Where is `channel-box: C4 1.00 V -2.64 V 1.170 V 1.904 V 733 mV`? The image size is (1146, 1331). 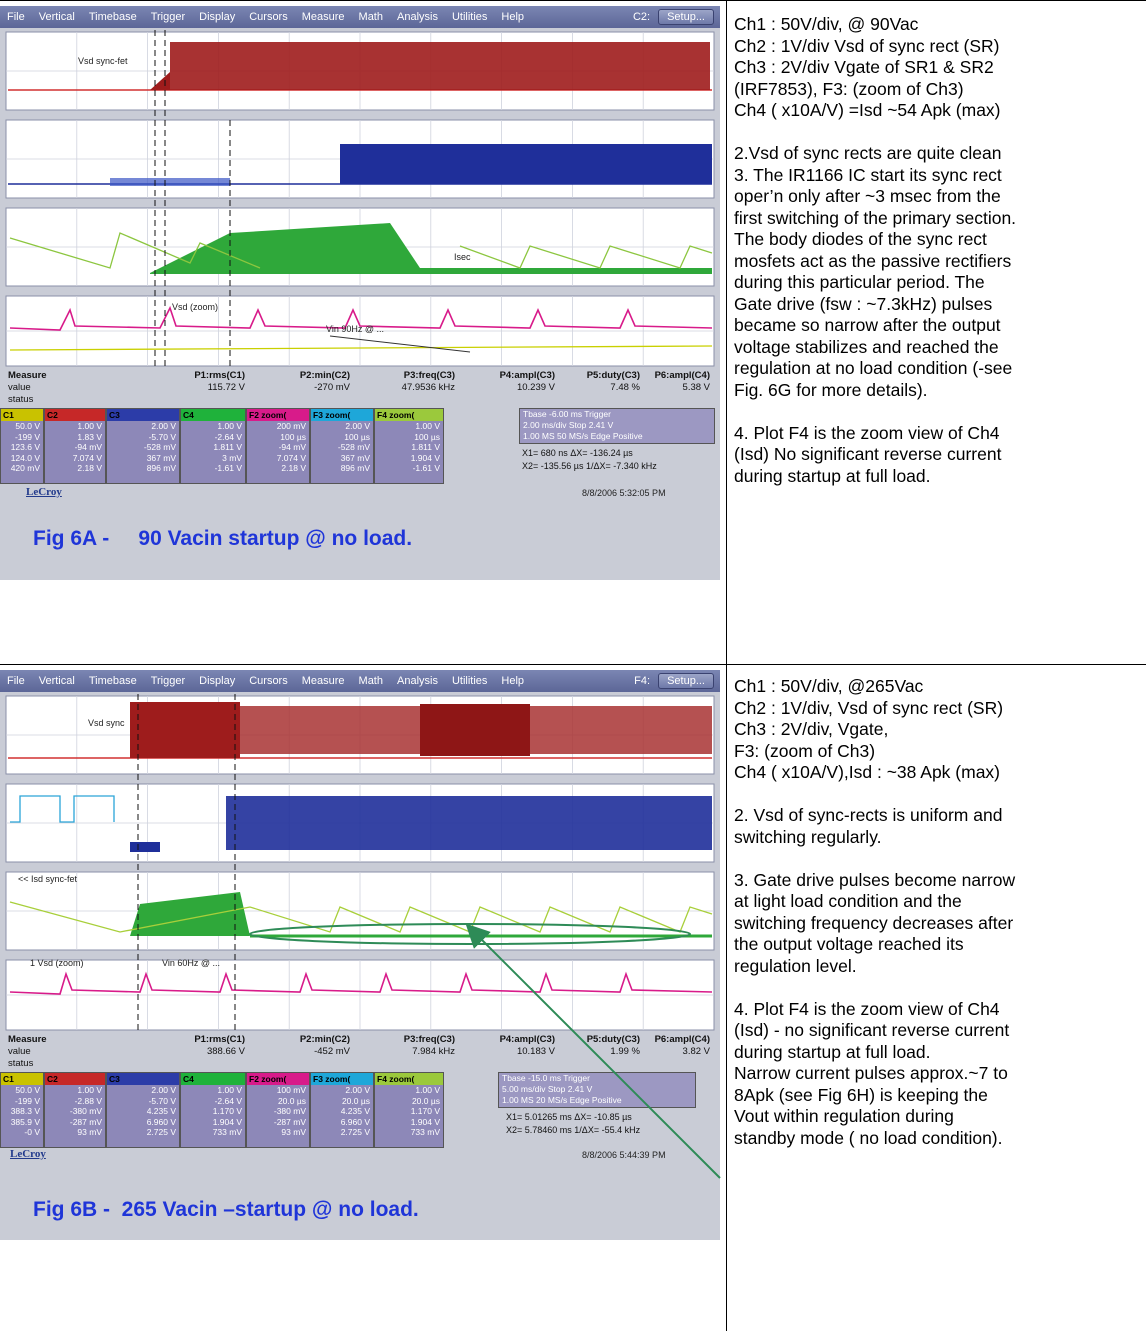 channel-box: C4 1.00 V -2.64 V 1.170 V 1.904 V 733 mV is located at coordinates (213, 1110).